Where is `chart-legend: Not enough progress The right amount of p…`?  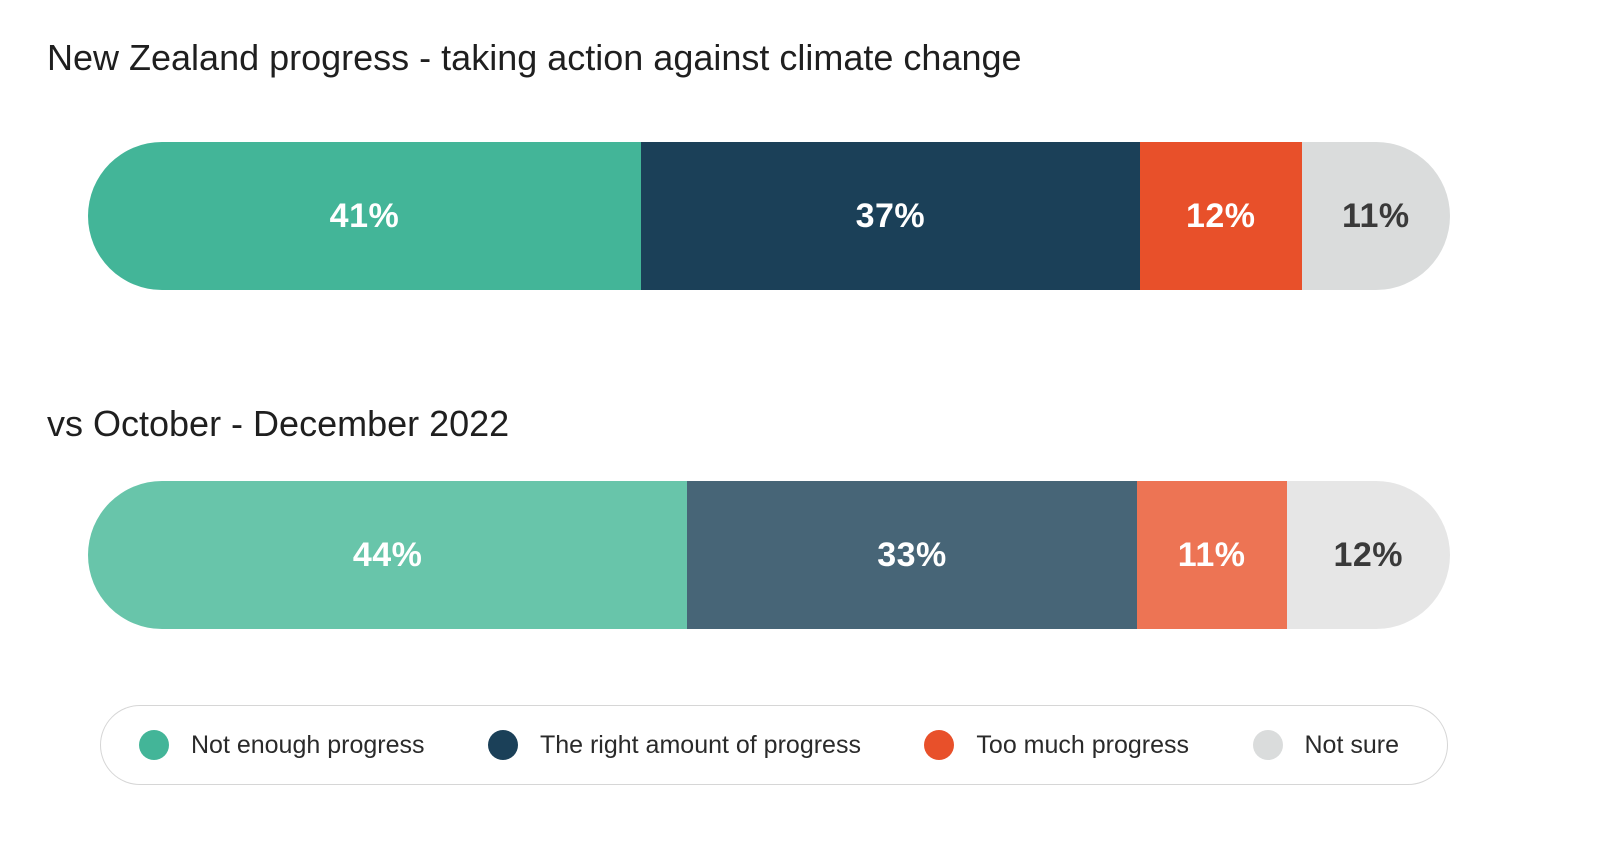 chart-legend: Not enough progress The right amount of p… is located at coordinates (774, 745).